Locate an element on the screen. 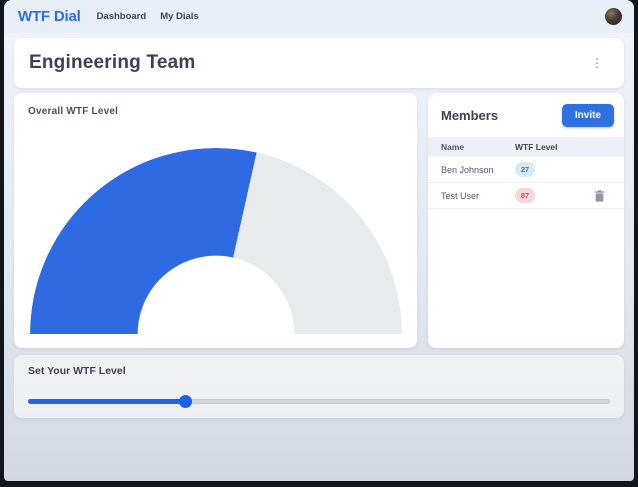 The height and width of the screenshot is (487, 638). page-title: Engineering Team is located at coordinates (112, 62).